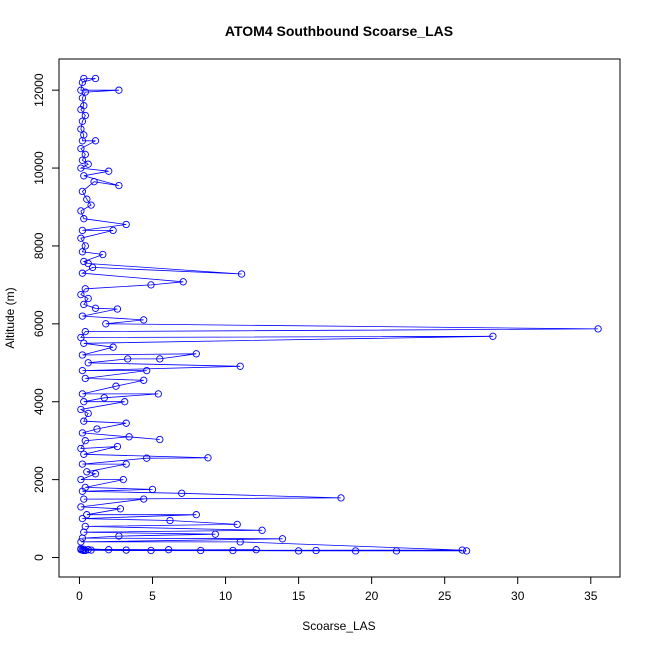  Describe the element at coordinates (39, 168) in the screenshot. I see `y-tick-label: 10000` at that location.